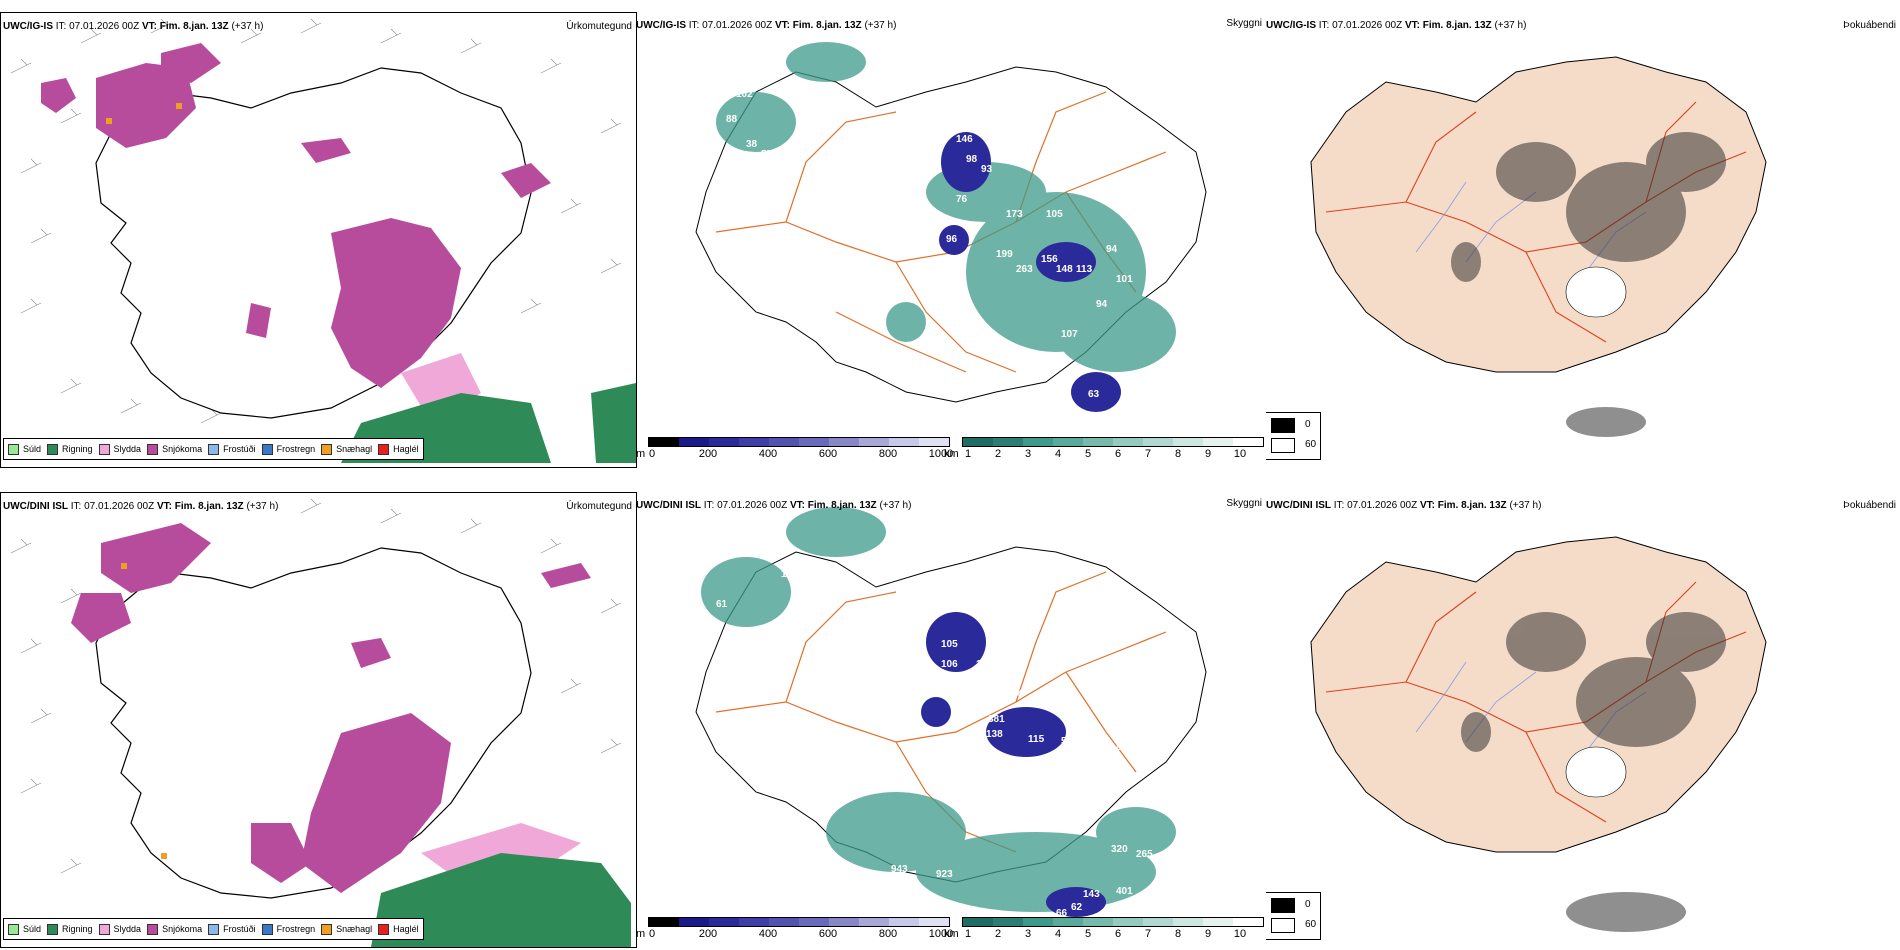 The image size is (1900, 950). What do you see at coordinates (1072, 821) in the screenshot?
I see `vis-label: 90` at bounding box center [1072, 821].